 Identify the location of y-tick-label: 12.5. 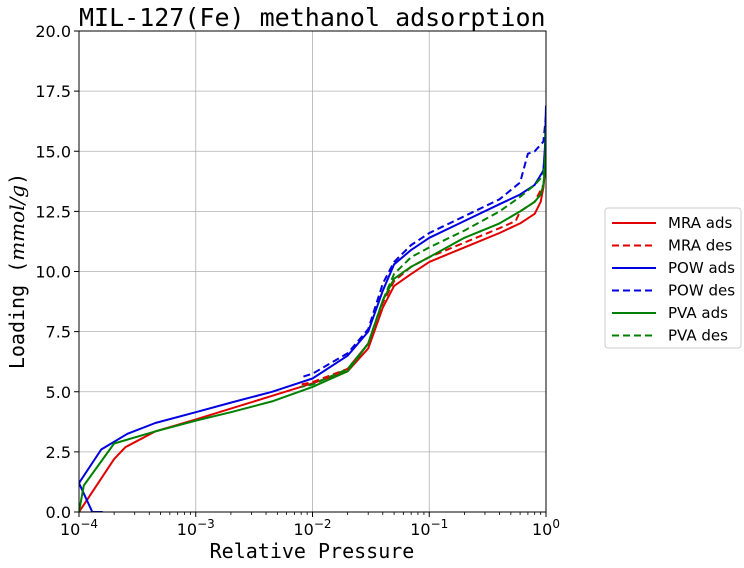
(53, 211).